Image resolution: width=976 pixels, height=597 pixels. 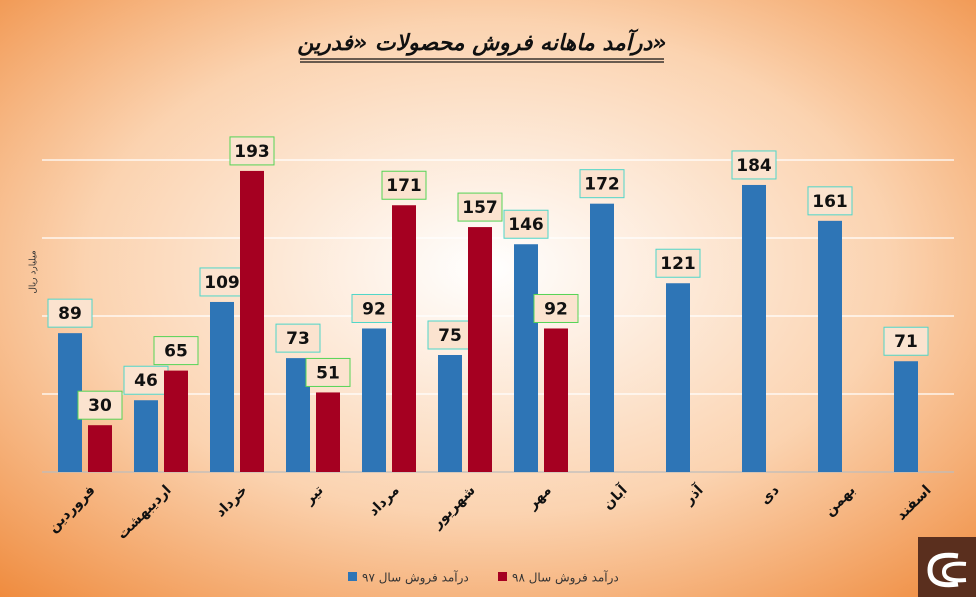 I want to click on data-label: 172, so click(x=602, y=185).